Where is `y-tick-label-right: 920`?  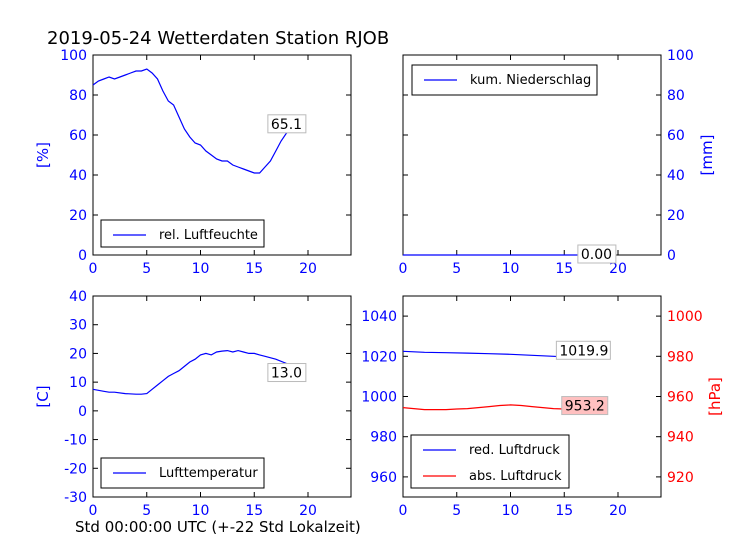 y-tick-label-right: 920 is located at coordinates (680, 478).